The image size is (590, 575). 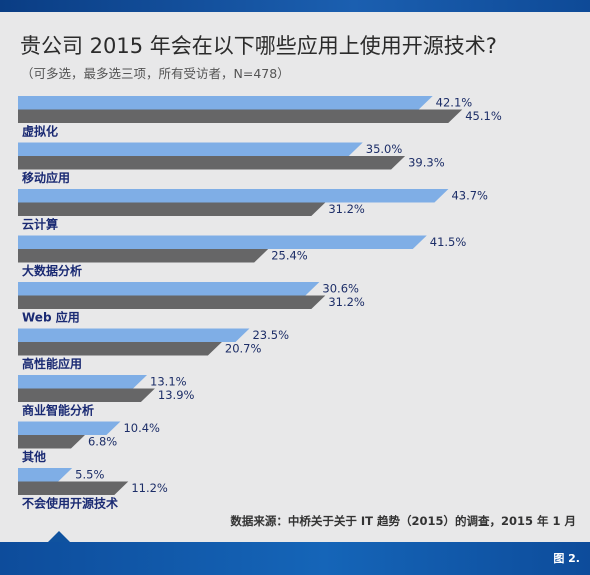 I want to click on category-label-8: 不会使用开源技术, so click(x=70, y=503).